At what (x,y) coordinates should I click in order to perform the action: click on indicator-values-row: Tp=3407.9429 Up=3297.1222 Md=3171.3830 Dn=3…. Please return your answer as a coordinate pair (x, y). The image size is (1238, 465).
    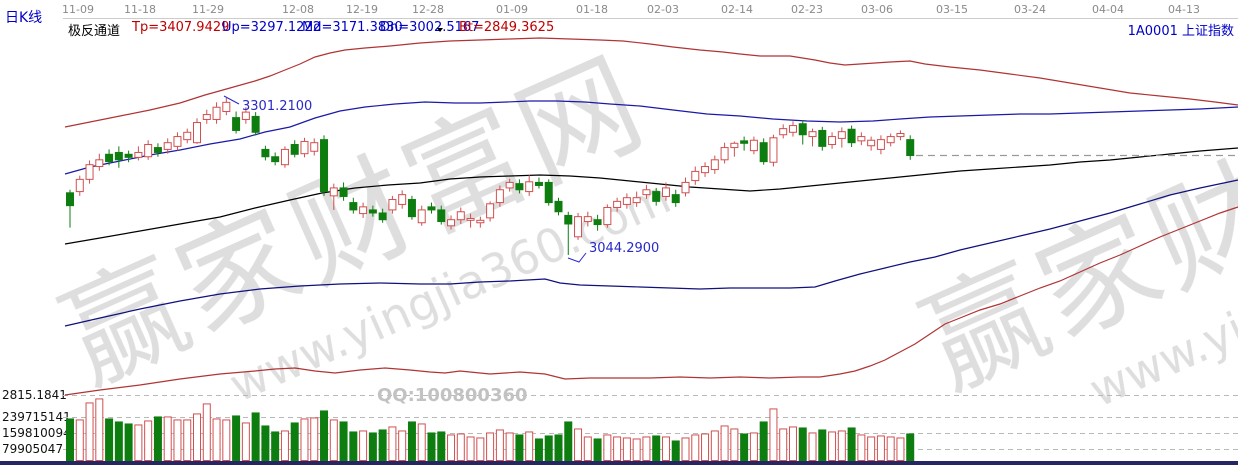
    Looking at the image, I should click on (619, 28).